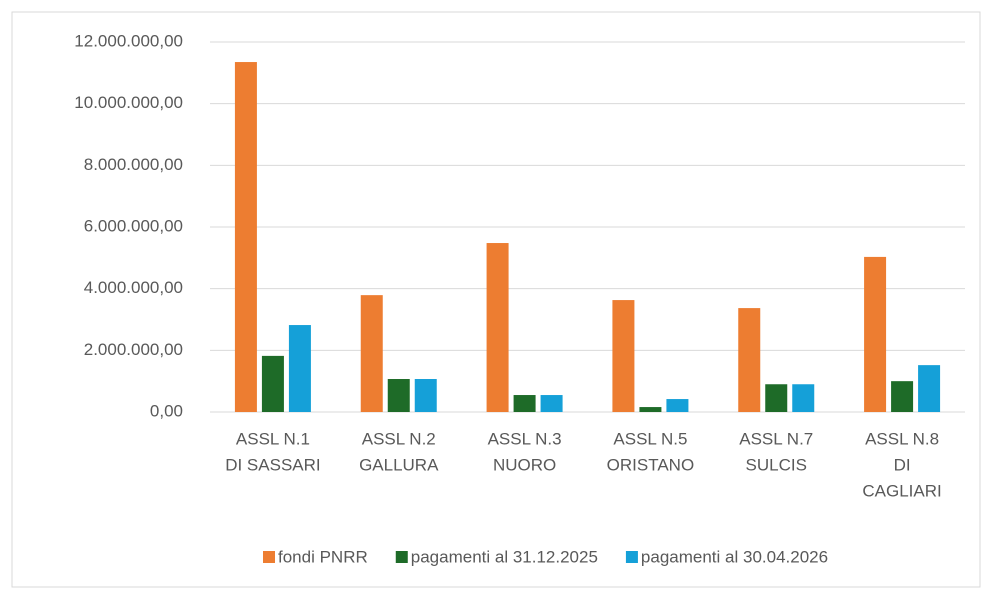  I want to click on x-tick-label: GALLURA, so click(399, 464).